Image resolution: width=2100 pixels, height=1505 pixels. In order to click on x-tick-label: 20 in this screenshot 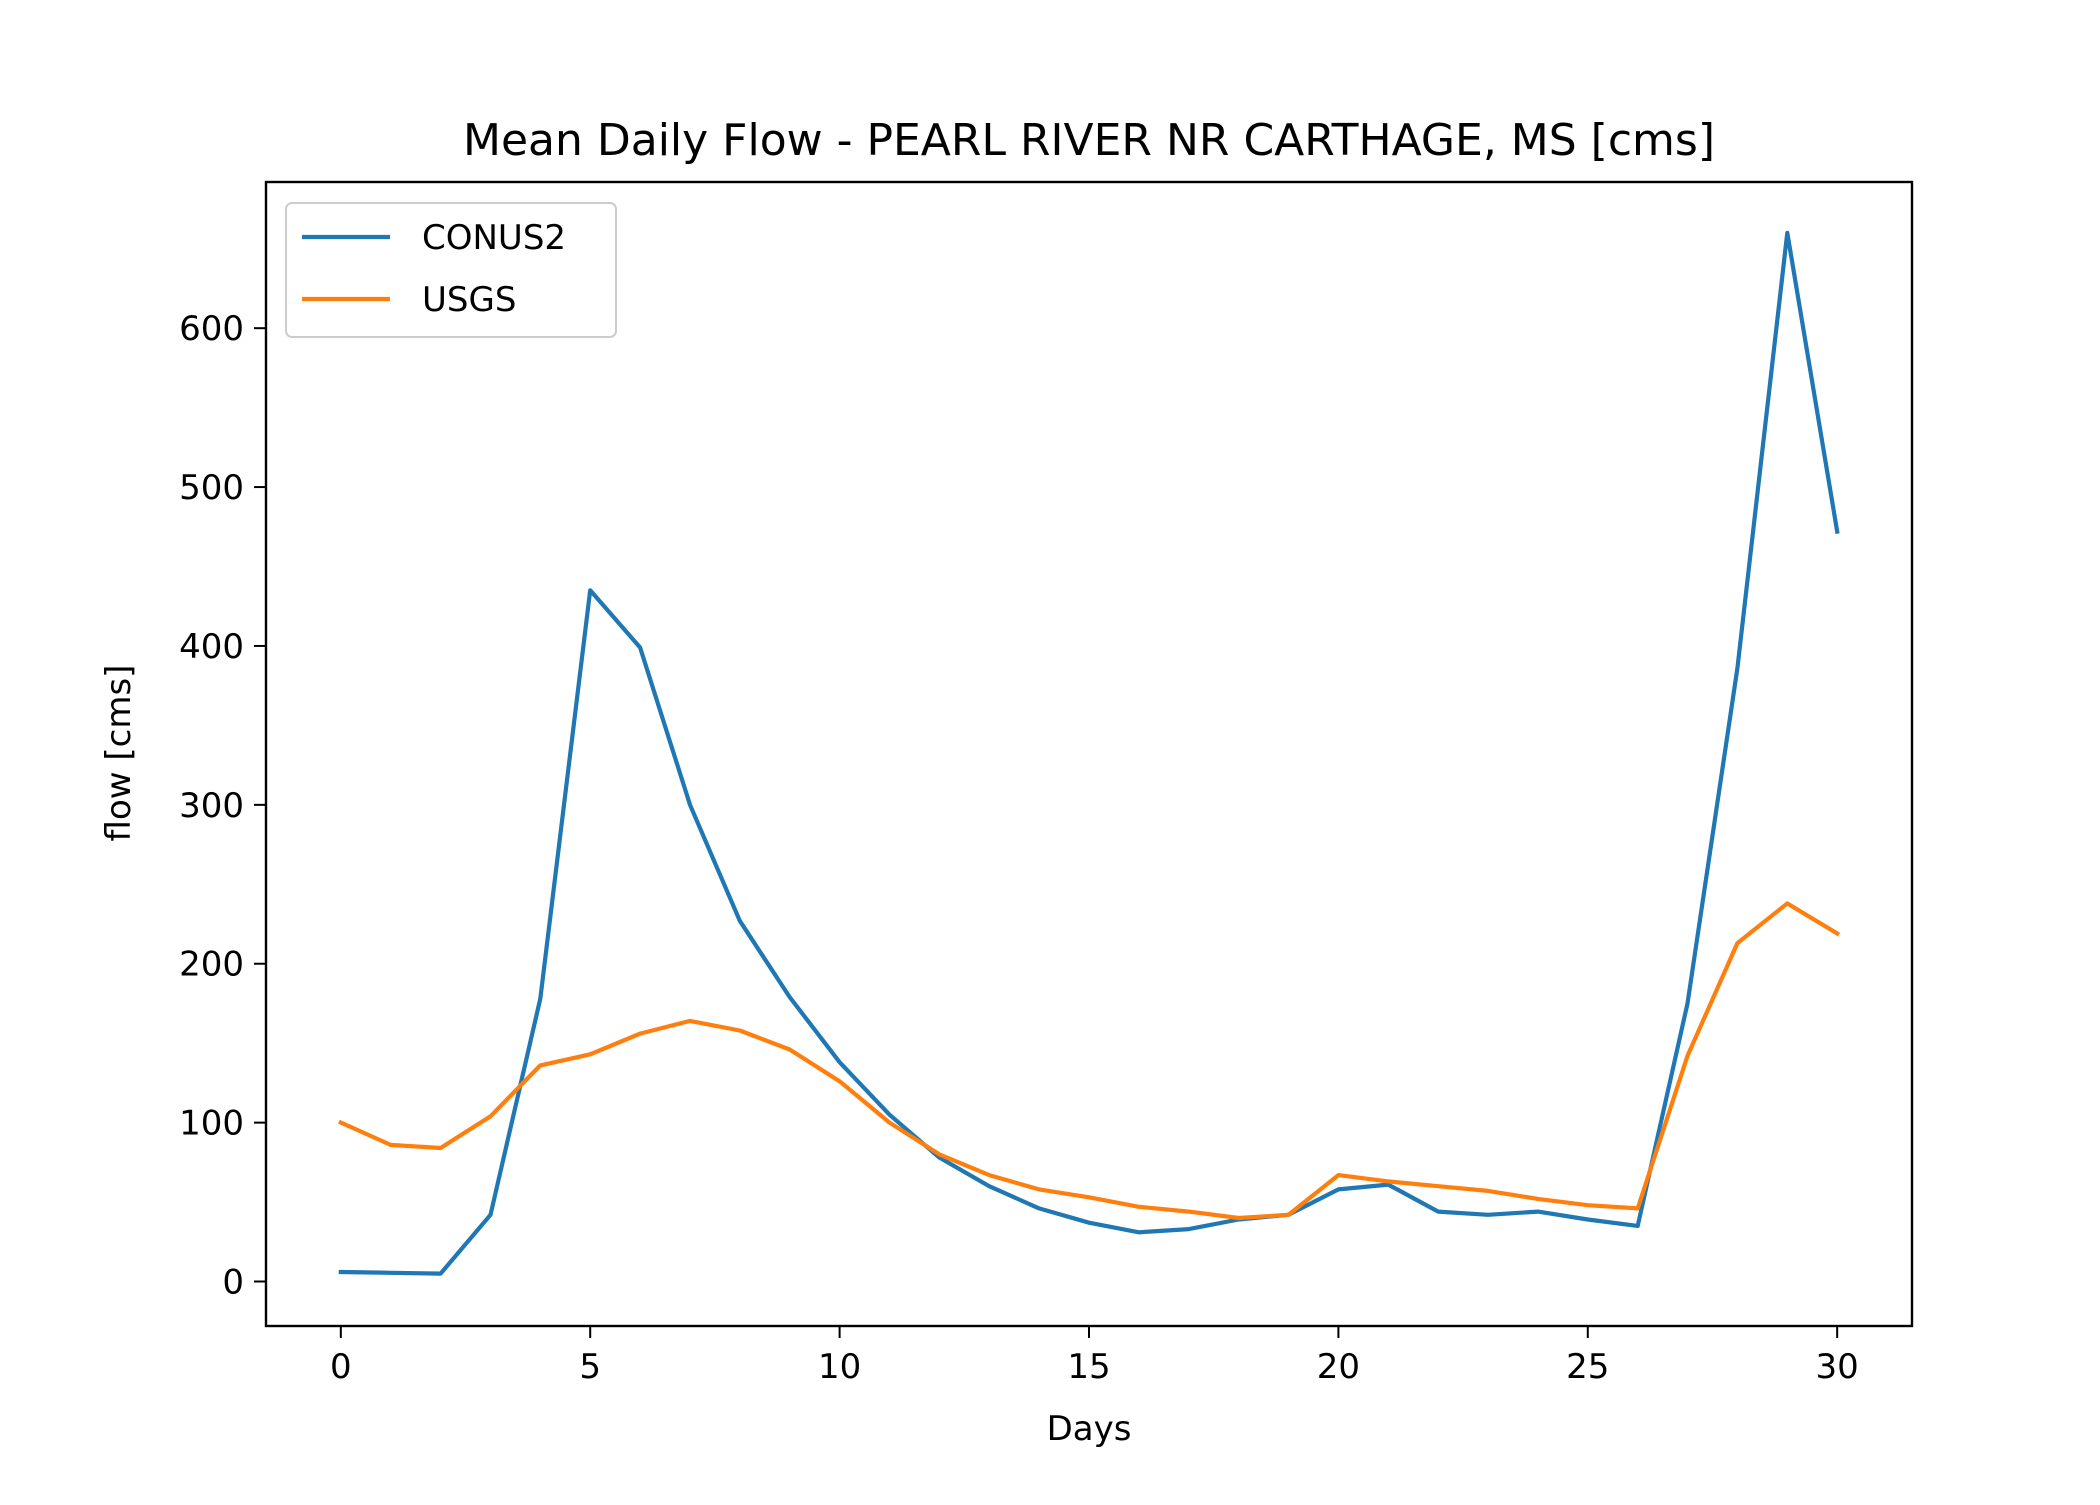, I will do `click(1338, 1367)`.